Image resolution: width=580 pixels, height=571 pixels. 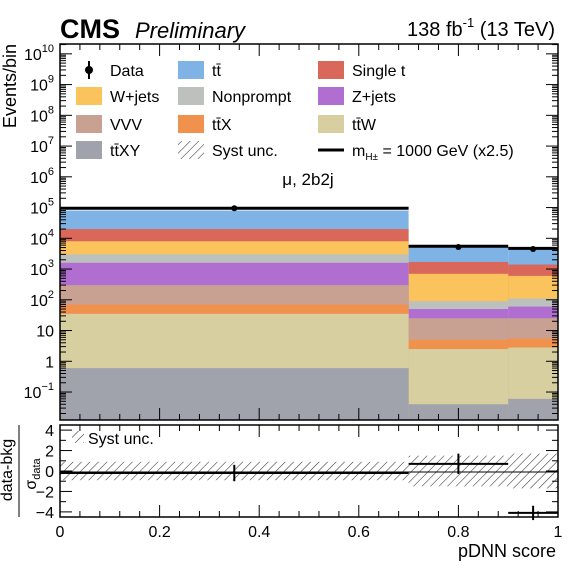 I want to click on legend-entry-9: tt̄XY, so click(x=108, y=150).